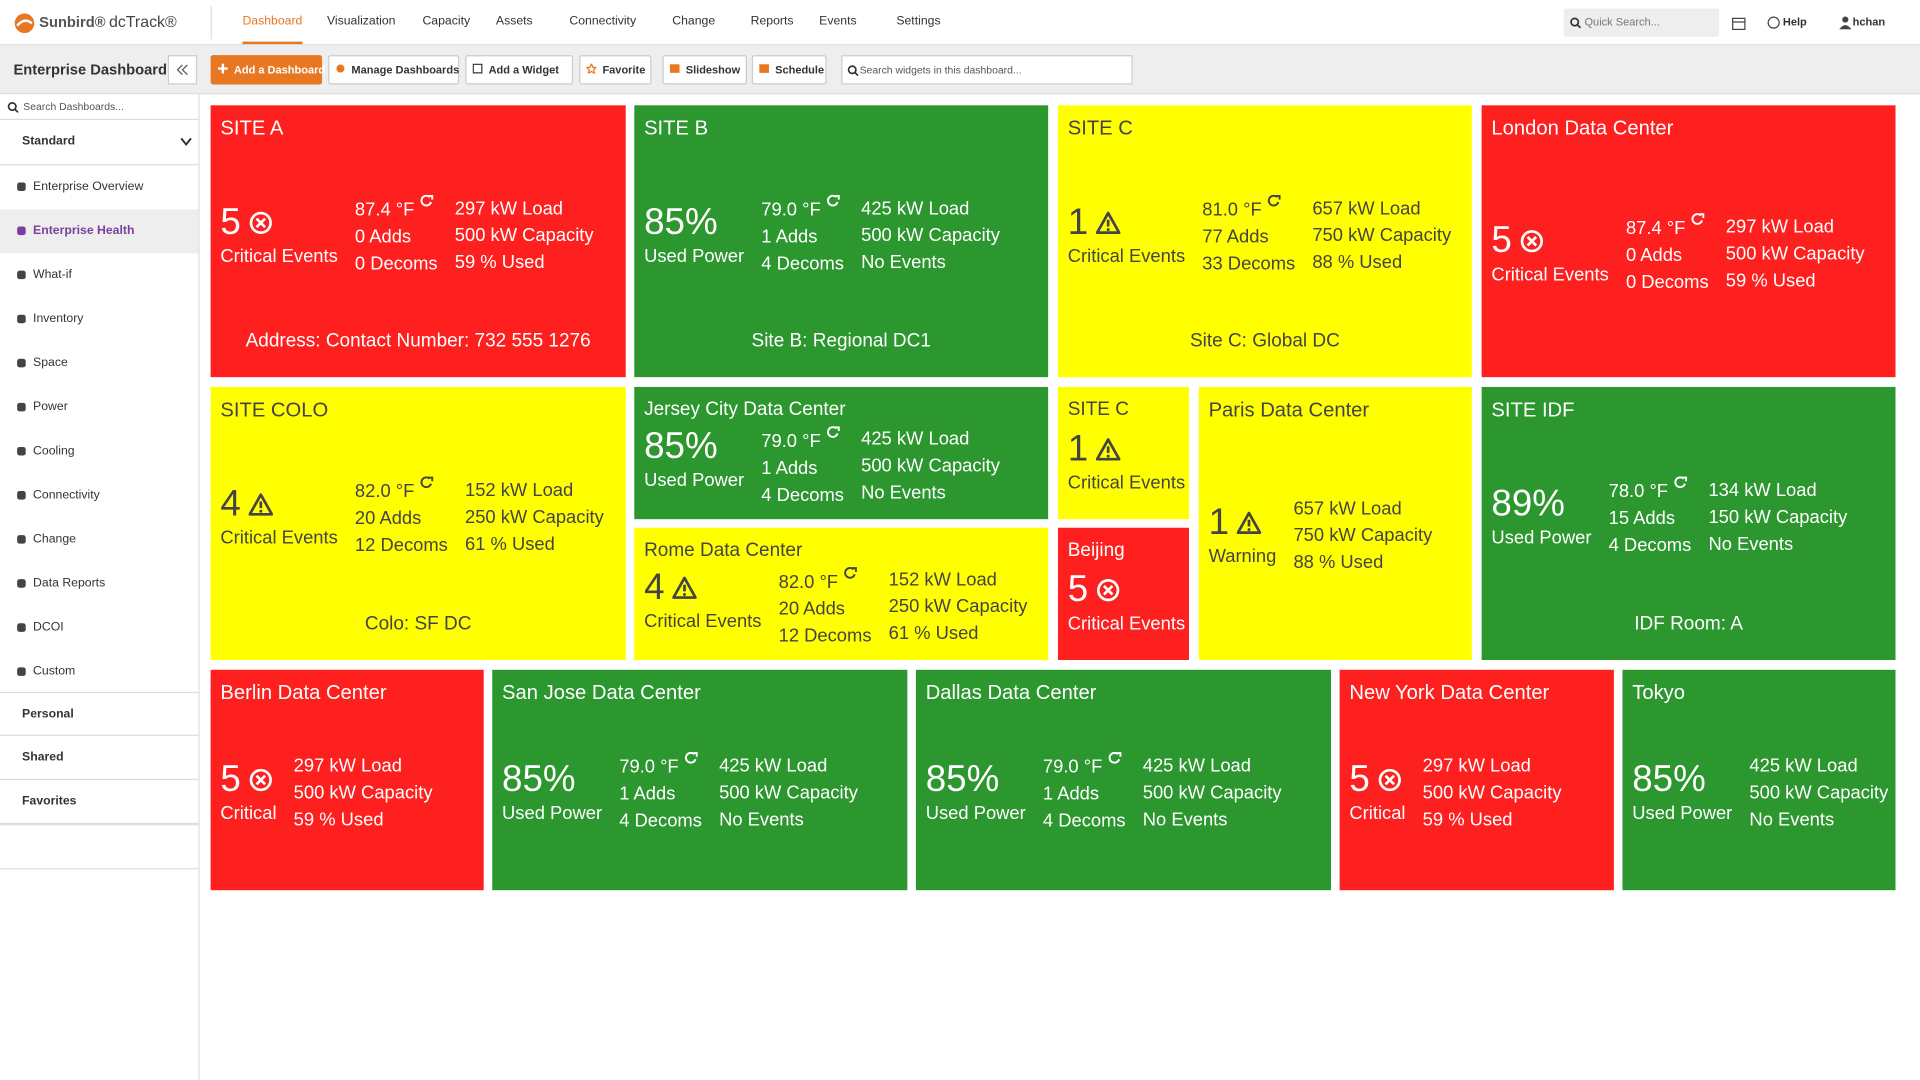 The height and width of the screenshot is (1080, 1920). I want to click on widget-summary: 5 Critical Events, so click(1549, 254).